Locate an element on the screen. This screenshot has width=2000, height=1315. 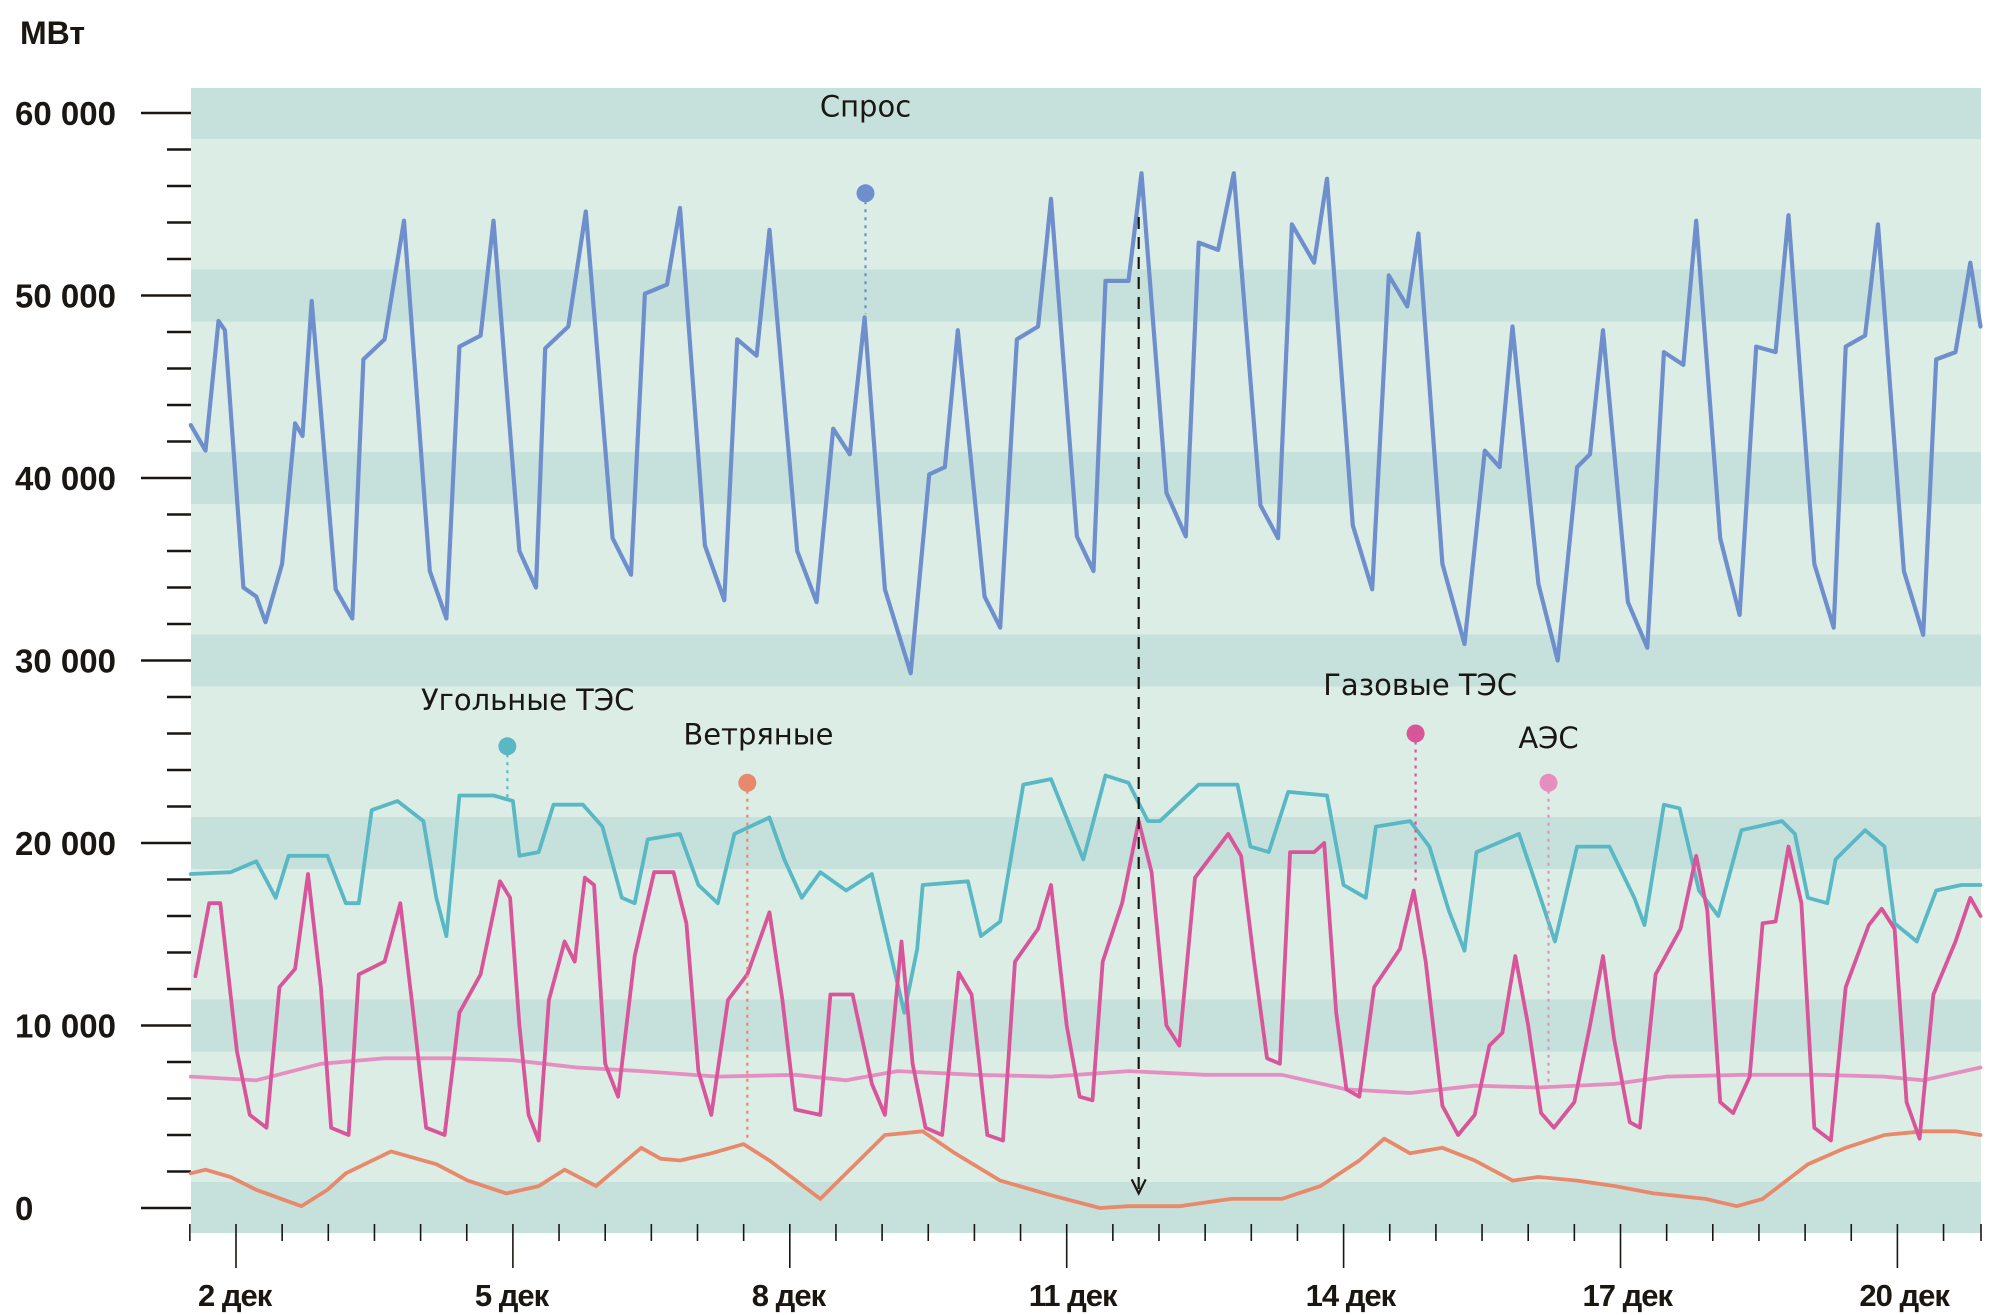
y-tick-label: 30 000 is located at coordinates (65, 661).